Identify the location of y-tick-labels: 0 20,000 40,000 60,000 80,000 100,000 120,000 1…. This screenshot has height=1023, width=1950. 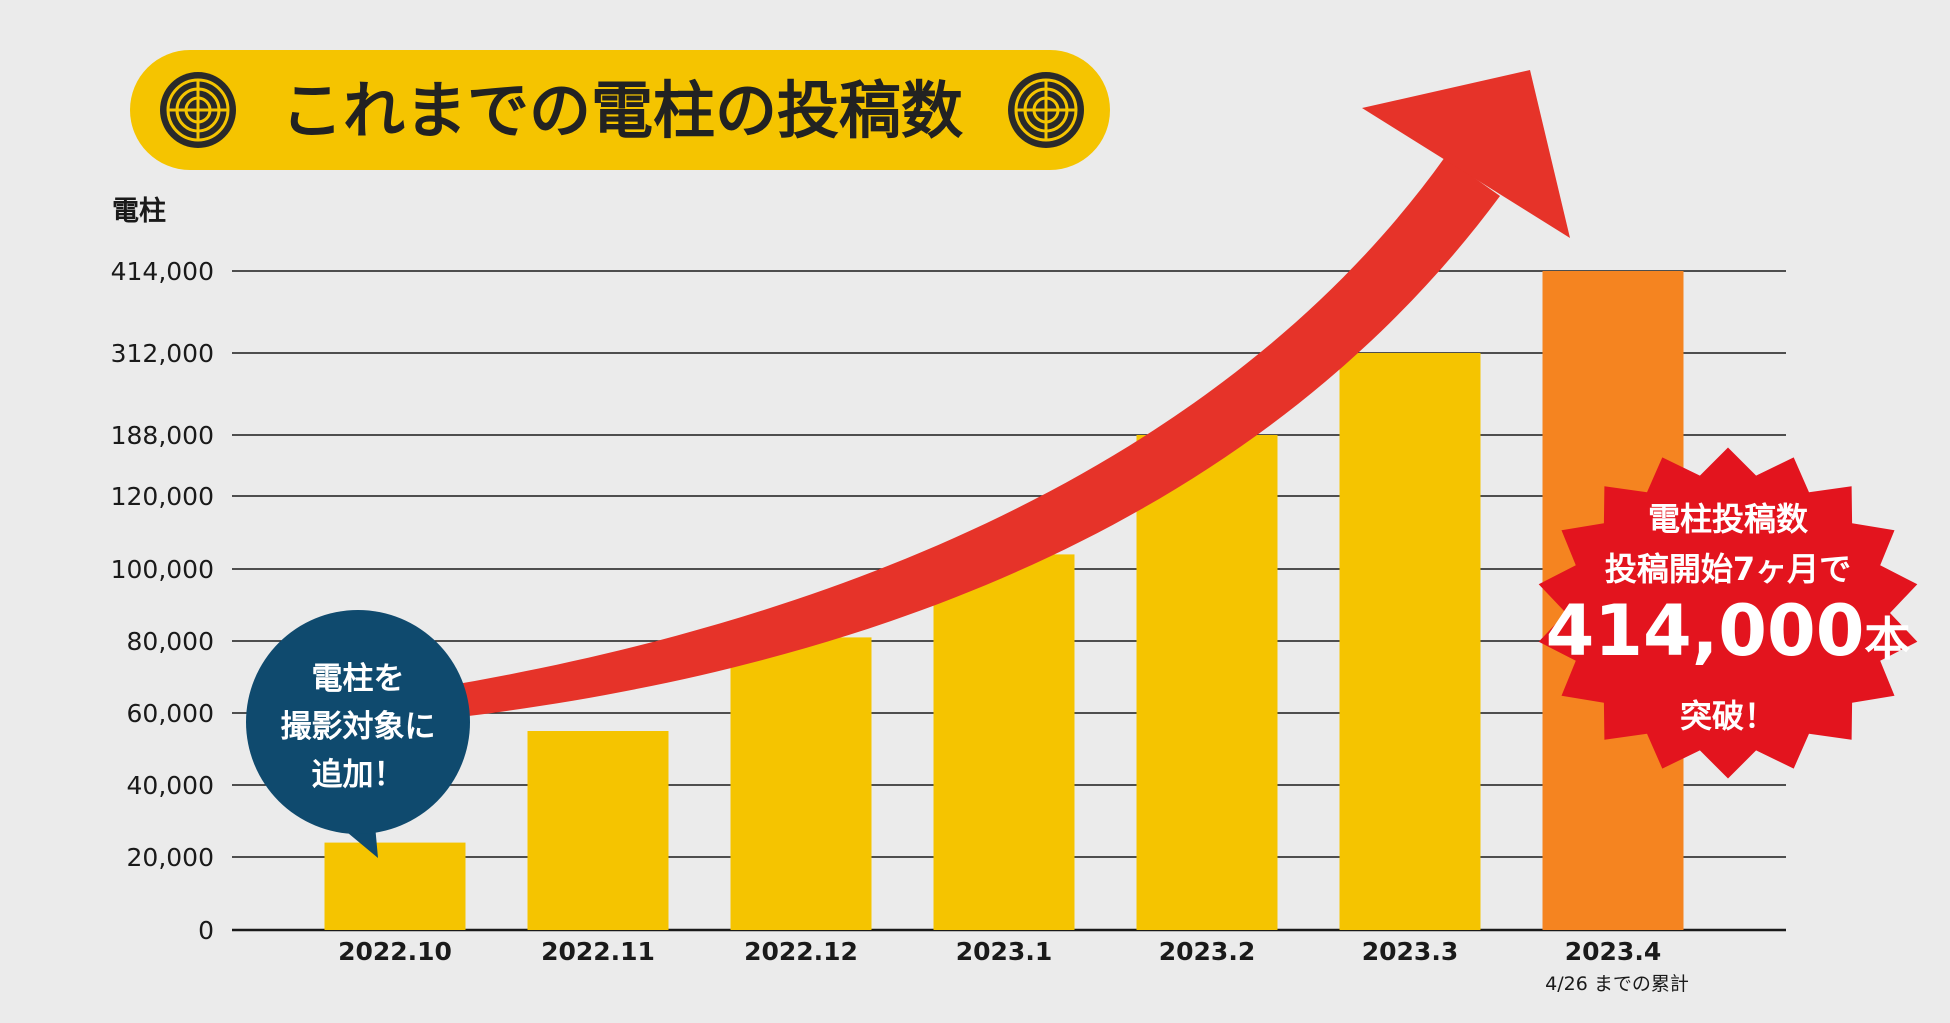
(162, 601).